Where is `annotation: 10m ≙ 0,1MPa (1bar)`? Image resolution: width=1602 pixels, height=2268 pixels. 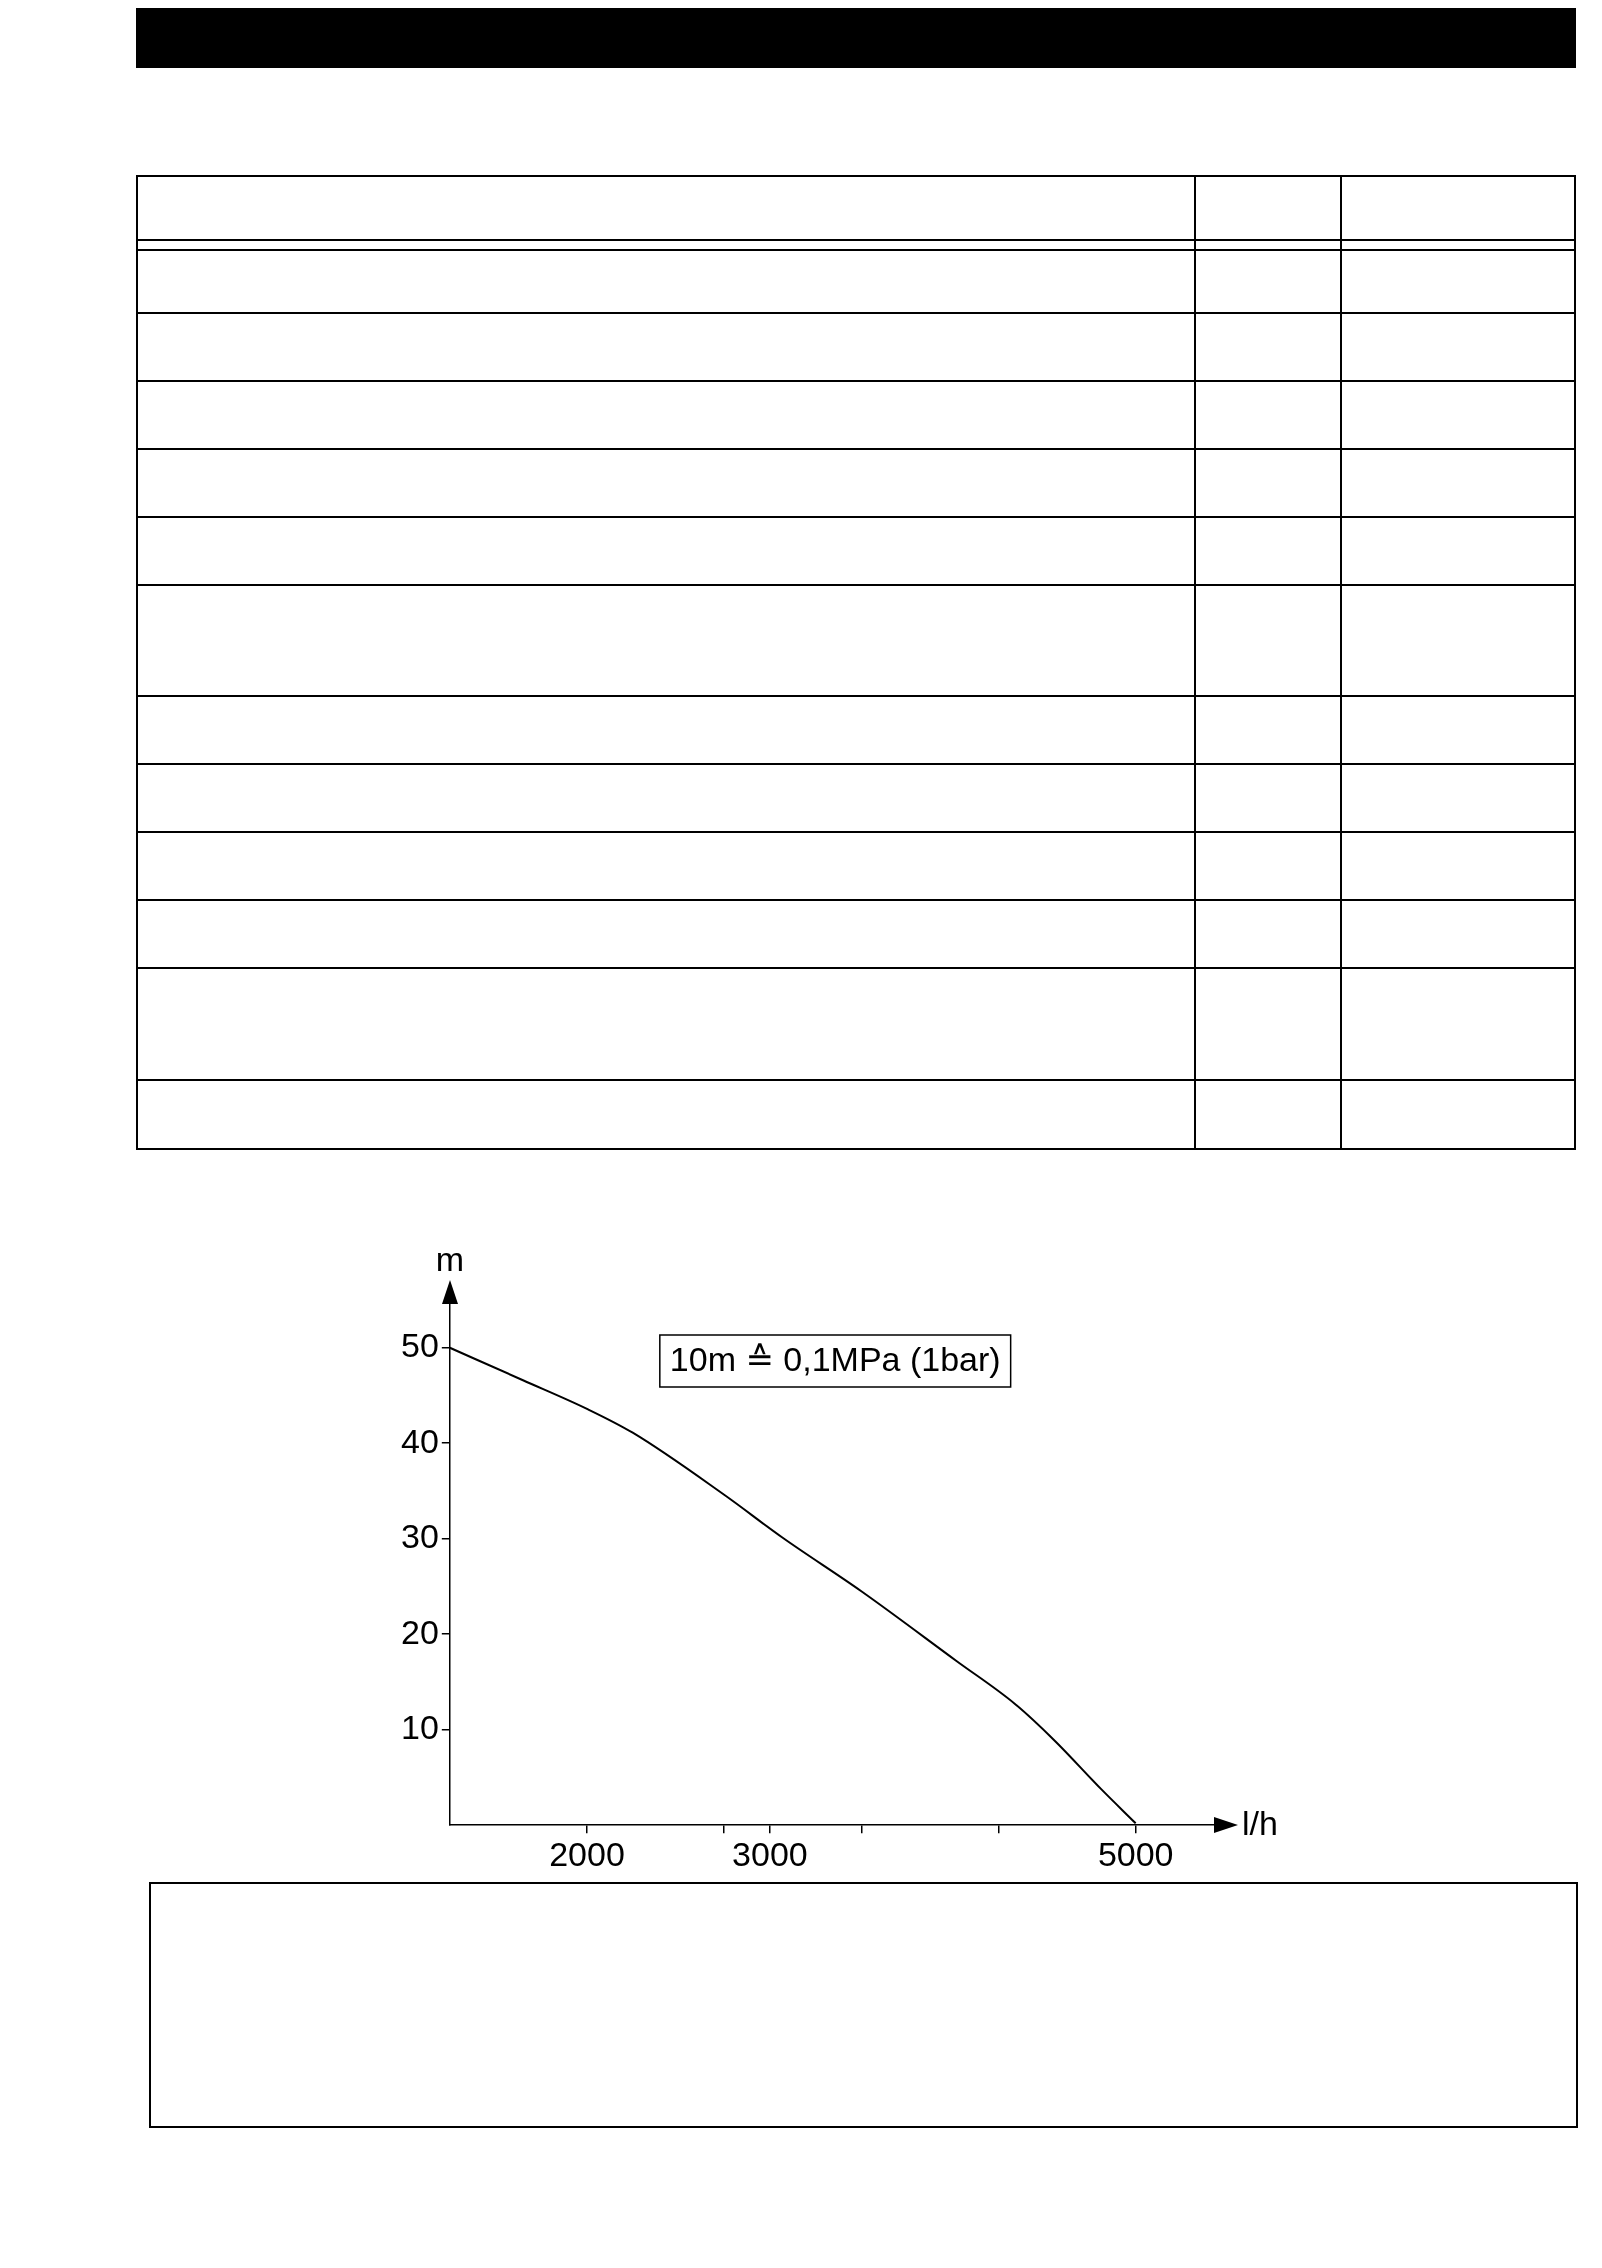
annotation: 10m ≙ 0,1MPa (1bar) is located at coordinates (835, 1359).